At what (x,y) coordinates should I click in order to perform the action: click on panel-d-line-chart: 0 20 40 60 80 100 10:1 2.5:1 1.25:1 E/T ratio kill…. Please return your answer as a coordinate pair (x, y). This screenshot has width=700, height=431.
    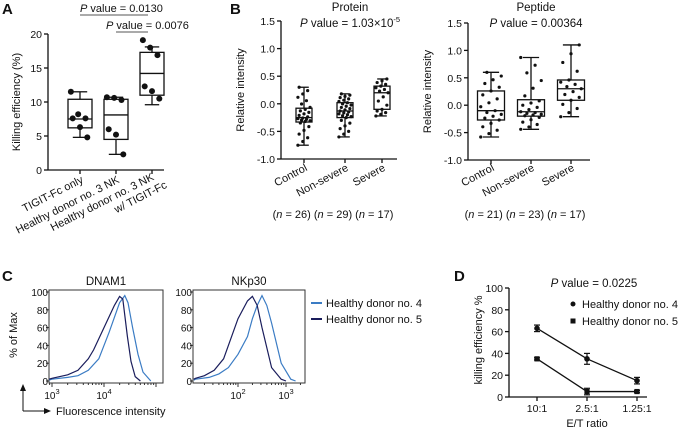
    Looking at the image, I should click on (575, 354).